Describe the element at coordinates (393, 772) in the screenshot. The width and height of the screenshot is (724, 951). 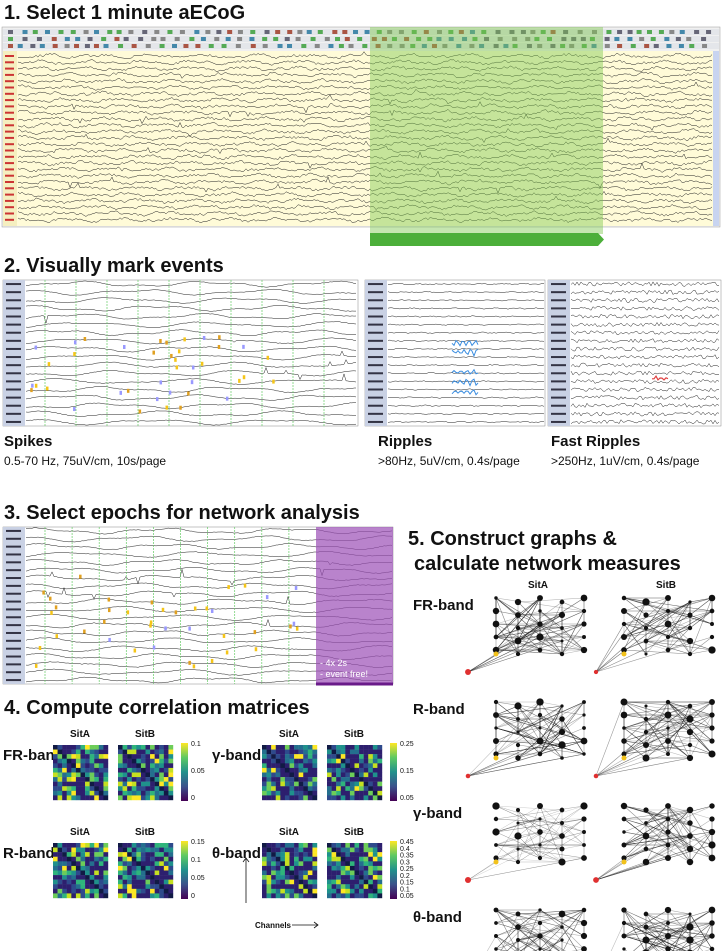
I see `colorbar` at that location.